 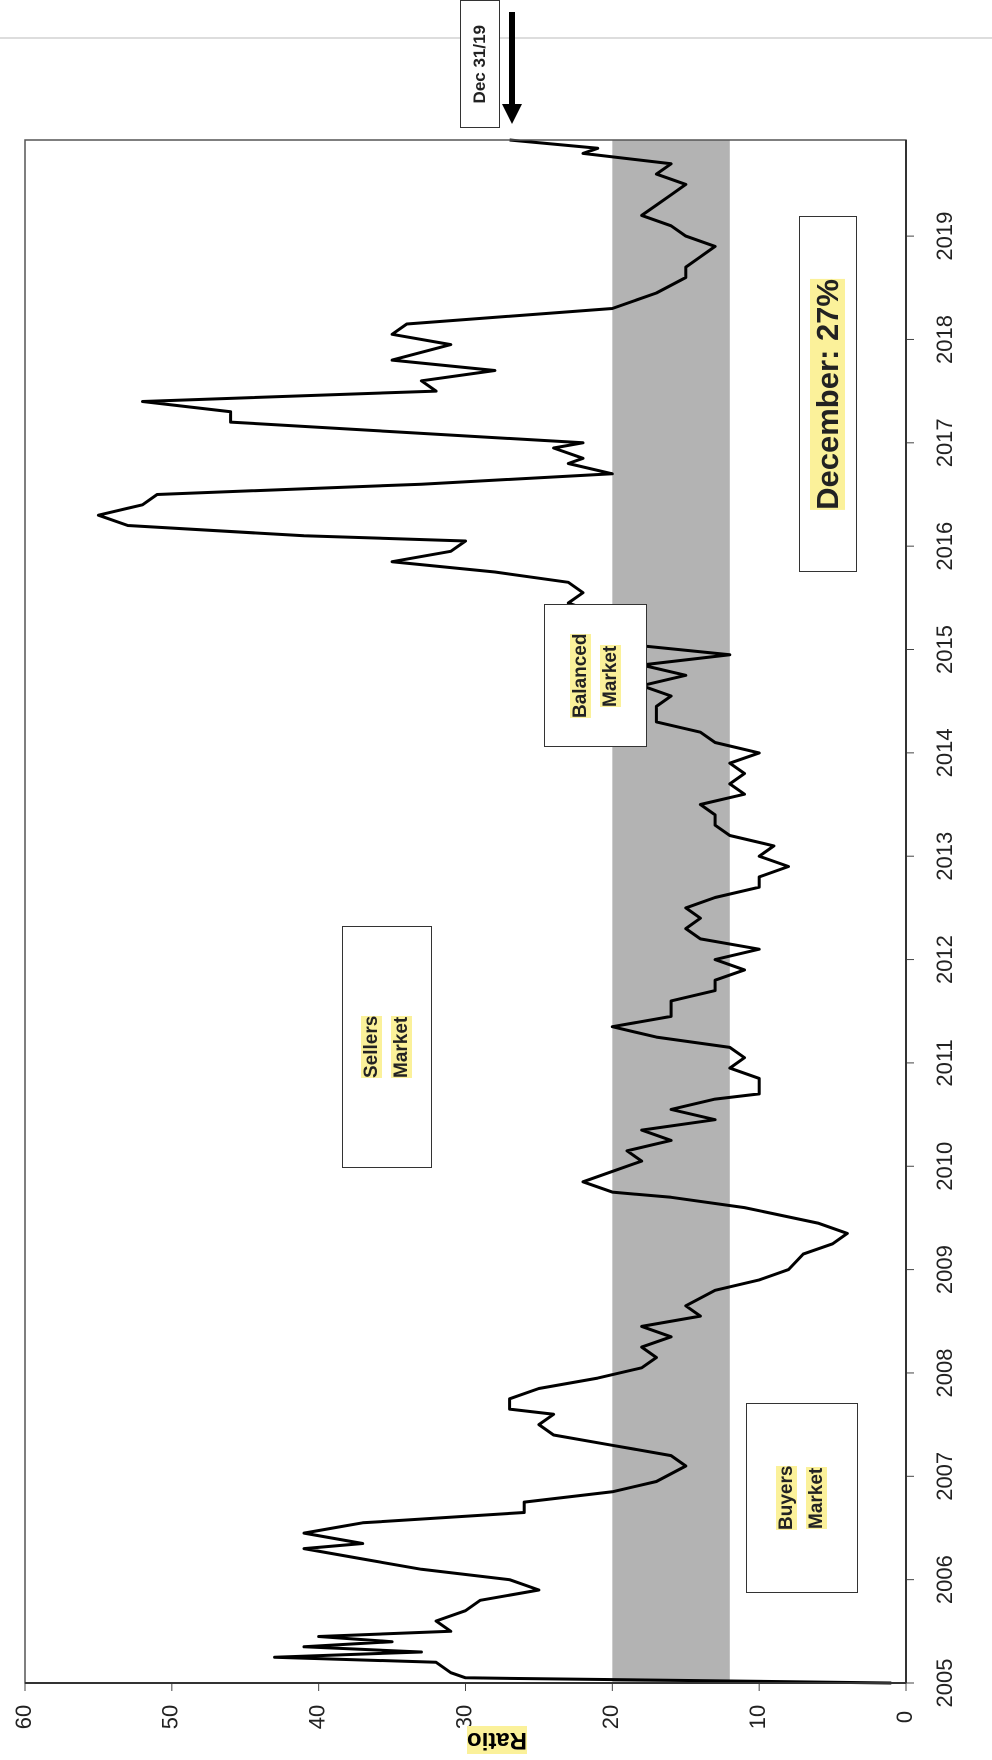 What do you see at coordinates (944, 1372) in the screenshot?
I see `x-tick-label: 2008` at bounding box center [944, 1372].